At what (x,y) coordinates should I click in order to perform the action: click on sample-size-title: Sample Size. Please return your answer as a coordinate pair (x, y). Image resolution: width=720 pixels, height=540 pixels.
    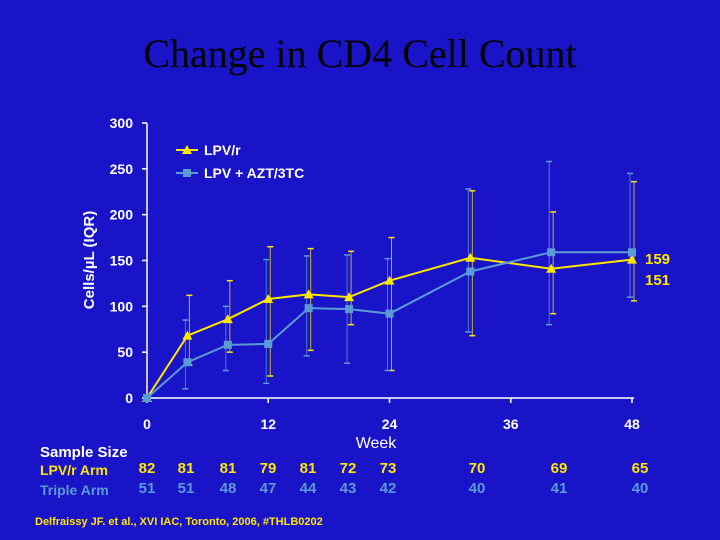
    Looking at the image, I should click on (84, 452).